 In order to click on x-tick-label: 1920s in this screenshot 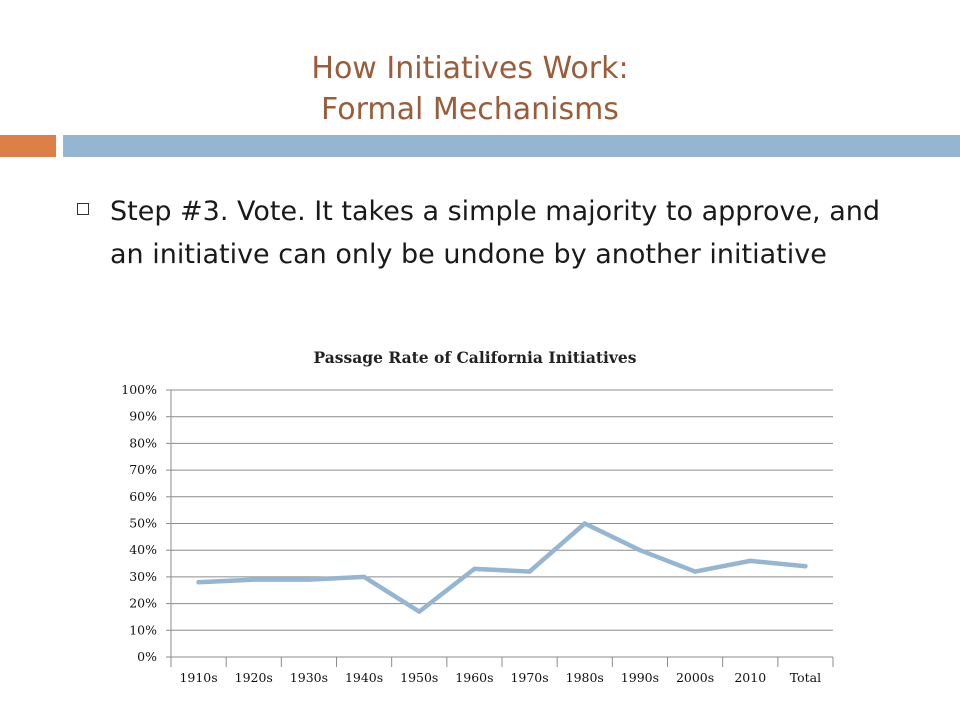, I will do `click(254, 677)`.